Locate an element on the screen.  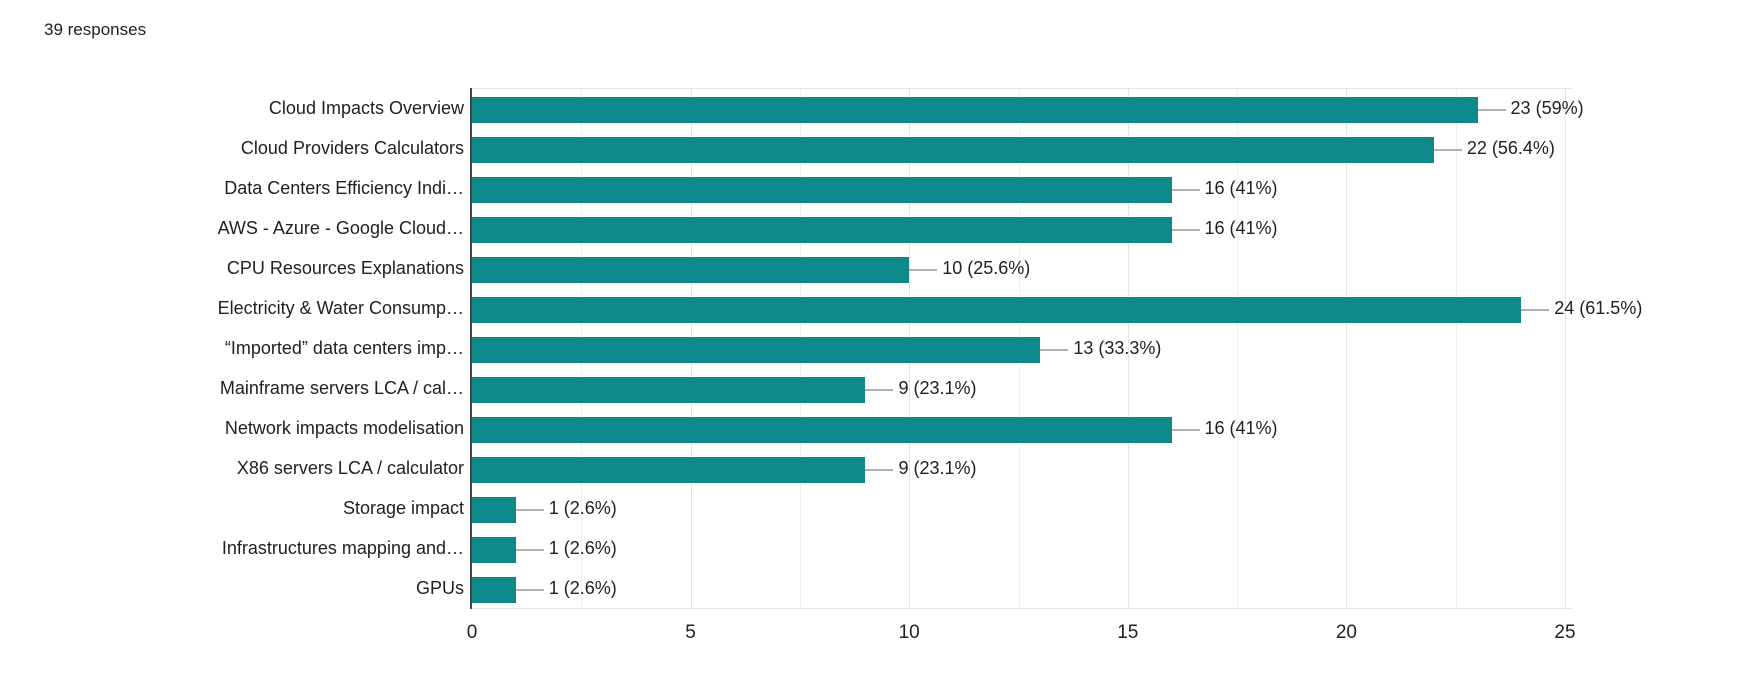
y-axis-line is located at coordinates (471, 348).